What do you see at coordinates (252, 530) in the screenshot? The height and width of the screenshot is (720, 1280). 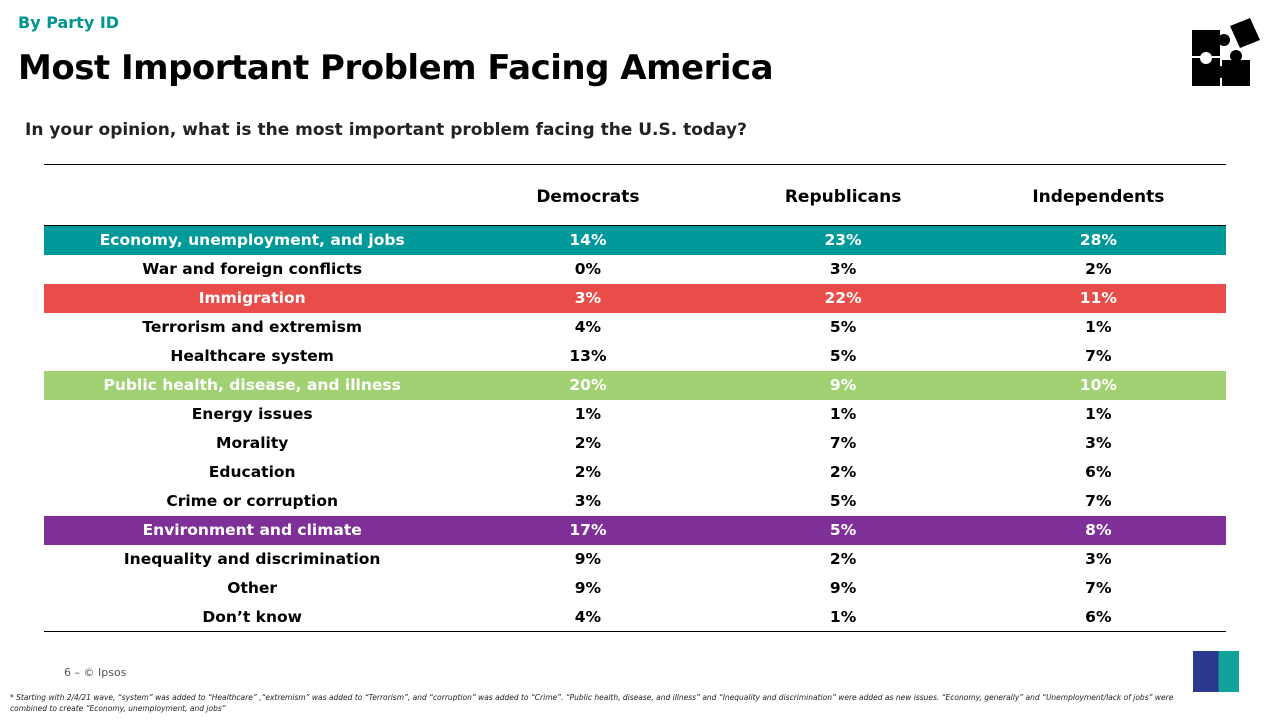 I see `row-label: Environment and climate` at bounding box center [252, 530].